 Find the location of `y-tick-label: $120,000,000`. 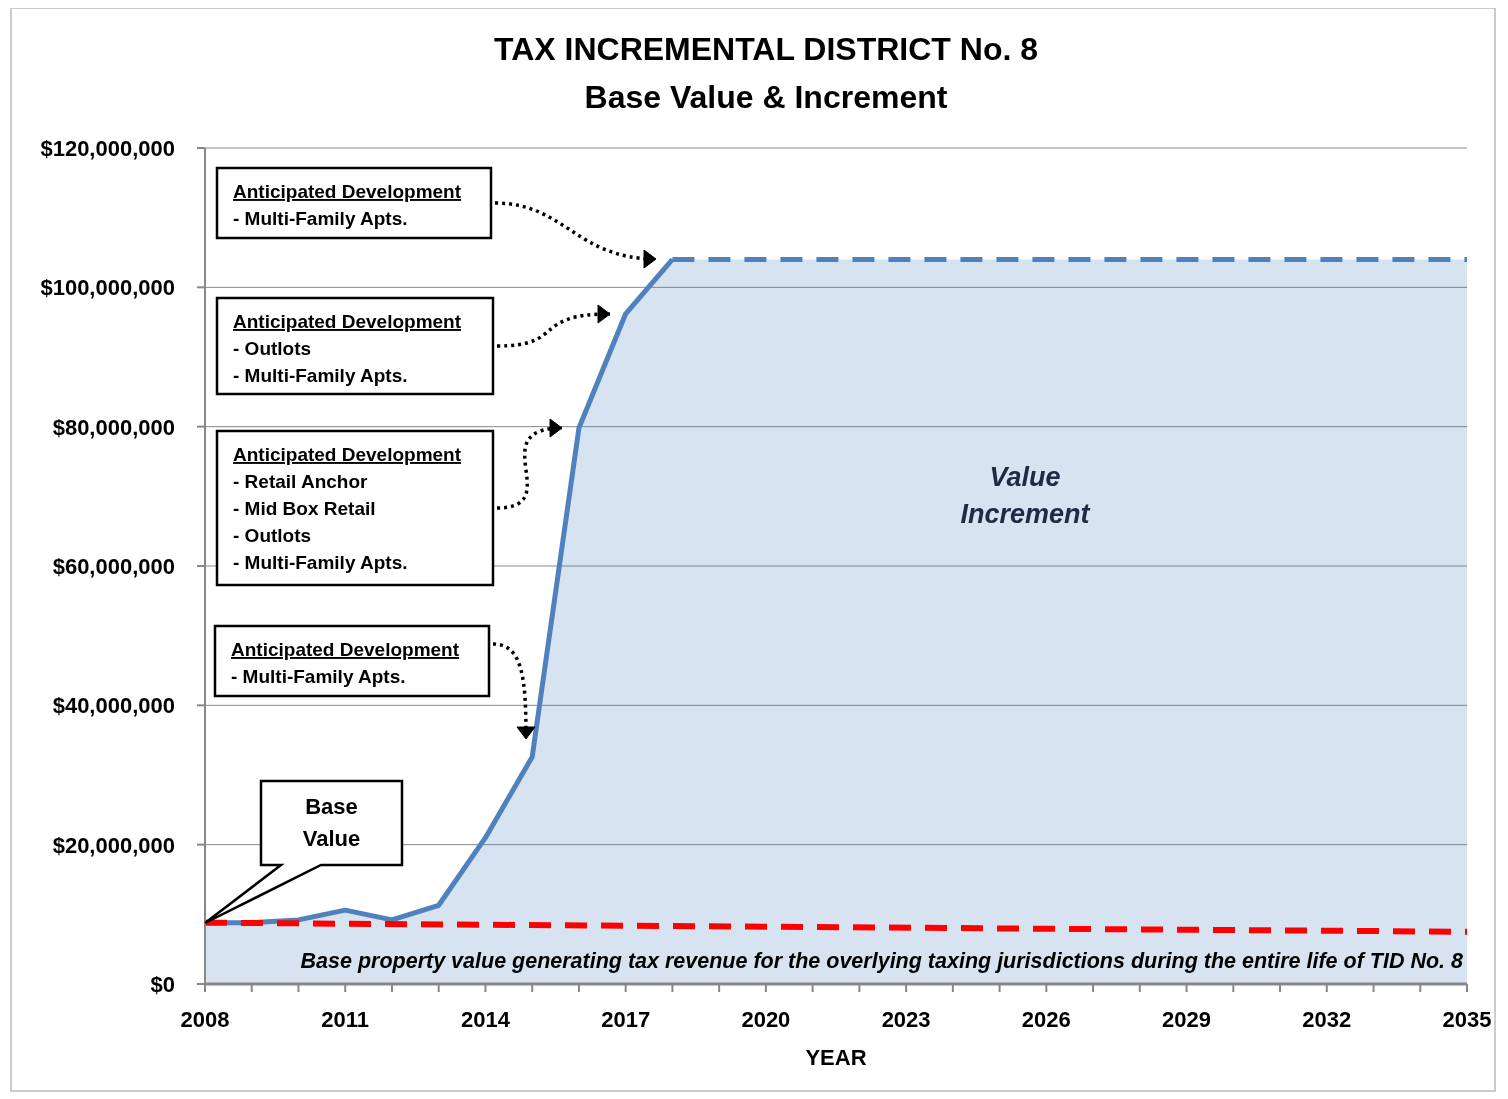

y-tick-label: $120,000,000 is located at coordinates (107, 148).